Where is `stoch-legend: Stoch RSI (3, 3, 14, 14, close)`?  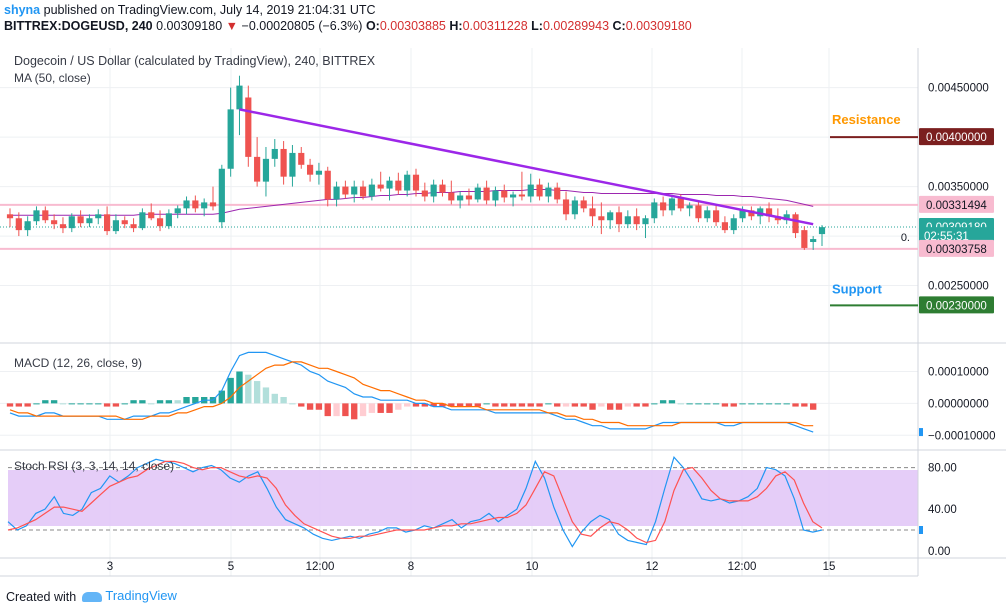
stoch-legend: Stoch RSI (3, 3, 14, 14, close) is located at coordinates (94, 466).